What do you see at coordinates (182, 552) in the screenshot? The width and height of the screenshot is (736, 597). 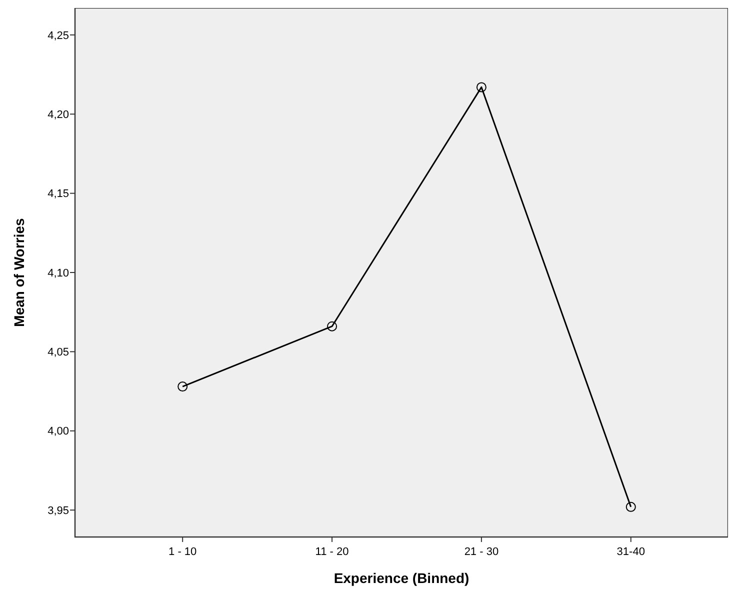 I see `x-tick-label: 1 - 10` at bounding box center [182, 552].